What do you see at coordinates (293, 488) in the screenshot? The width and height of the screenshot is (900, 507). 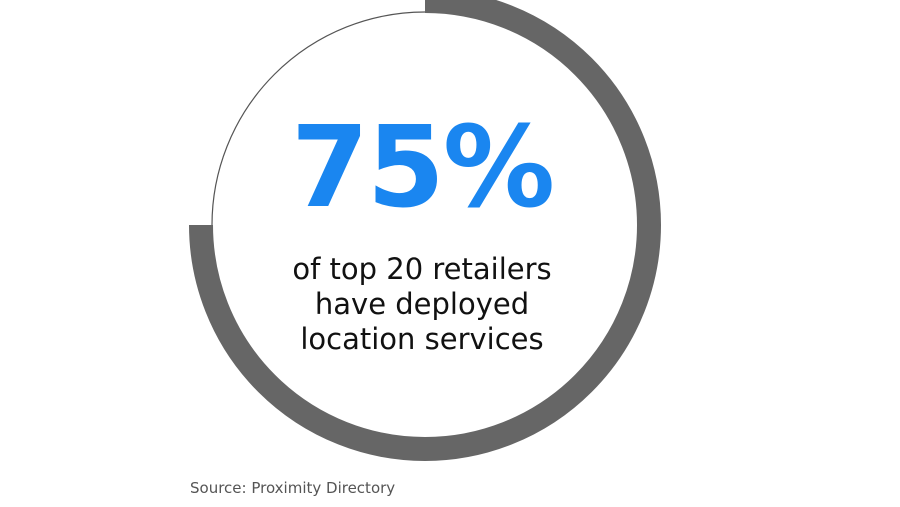 I see `source-note: Source: Proximity Directory` at bounding box center [293, 488].